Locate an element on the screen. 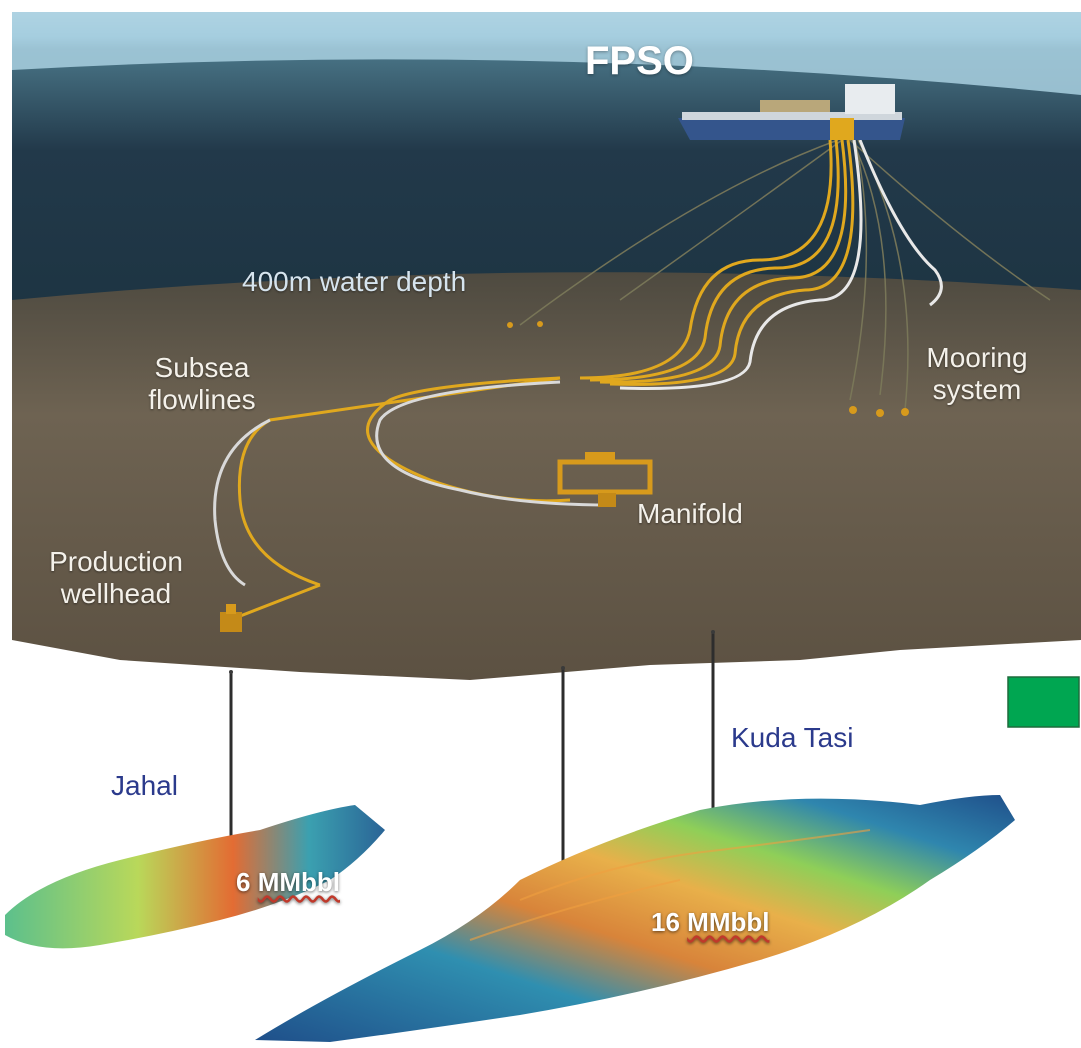 This screenshot has height=1048, width=1081. manifold-structure is located at coordinates (605, 479).